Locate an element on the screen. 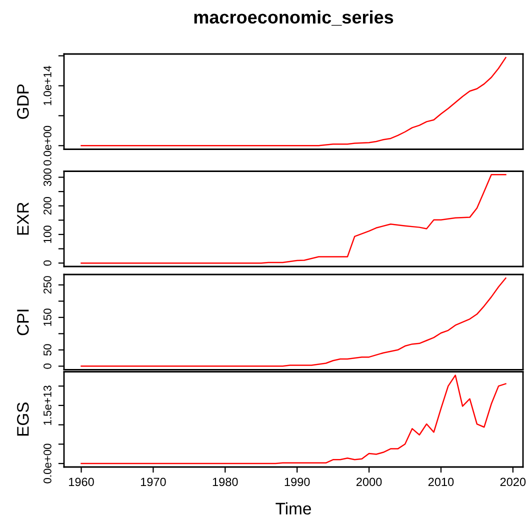 The height and width of the screenshot is (523, 529). y-tick-label: 50 is located at coordinates (48, 350).